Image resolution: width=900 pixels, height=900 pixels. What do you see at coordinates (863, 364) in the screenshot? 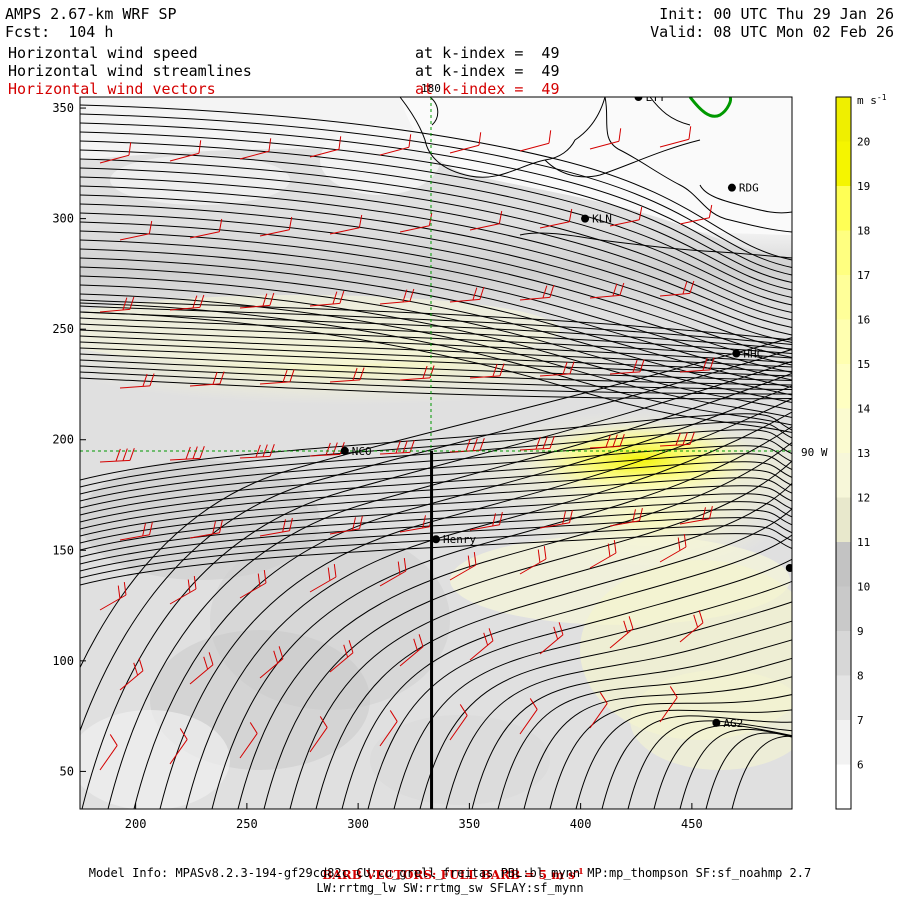
I see `colorbar-label: 15` at bounding box center [863, 364].